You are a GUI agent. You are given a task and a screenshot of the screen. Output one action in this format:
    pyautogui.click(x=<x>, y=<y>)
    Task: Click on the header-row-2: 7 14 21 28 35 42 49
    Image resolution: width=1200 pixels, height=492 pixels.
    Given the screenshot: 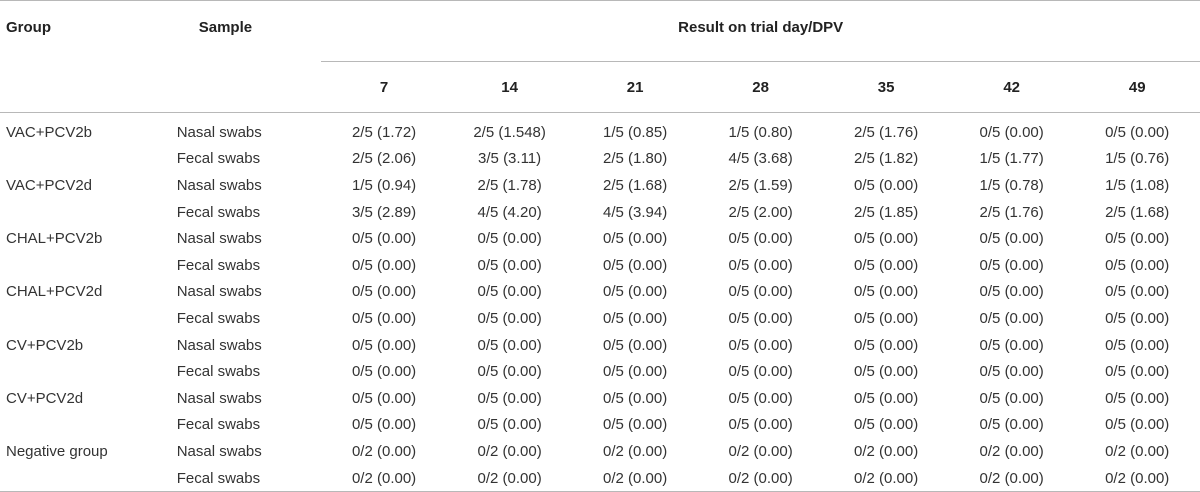 What is the action you would take?
    pyautogui.click(x=600, y=87)
    